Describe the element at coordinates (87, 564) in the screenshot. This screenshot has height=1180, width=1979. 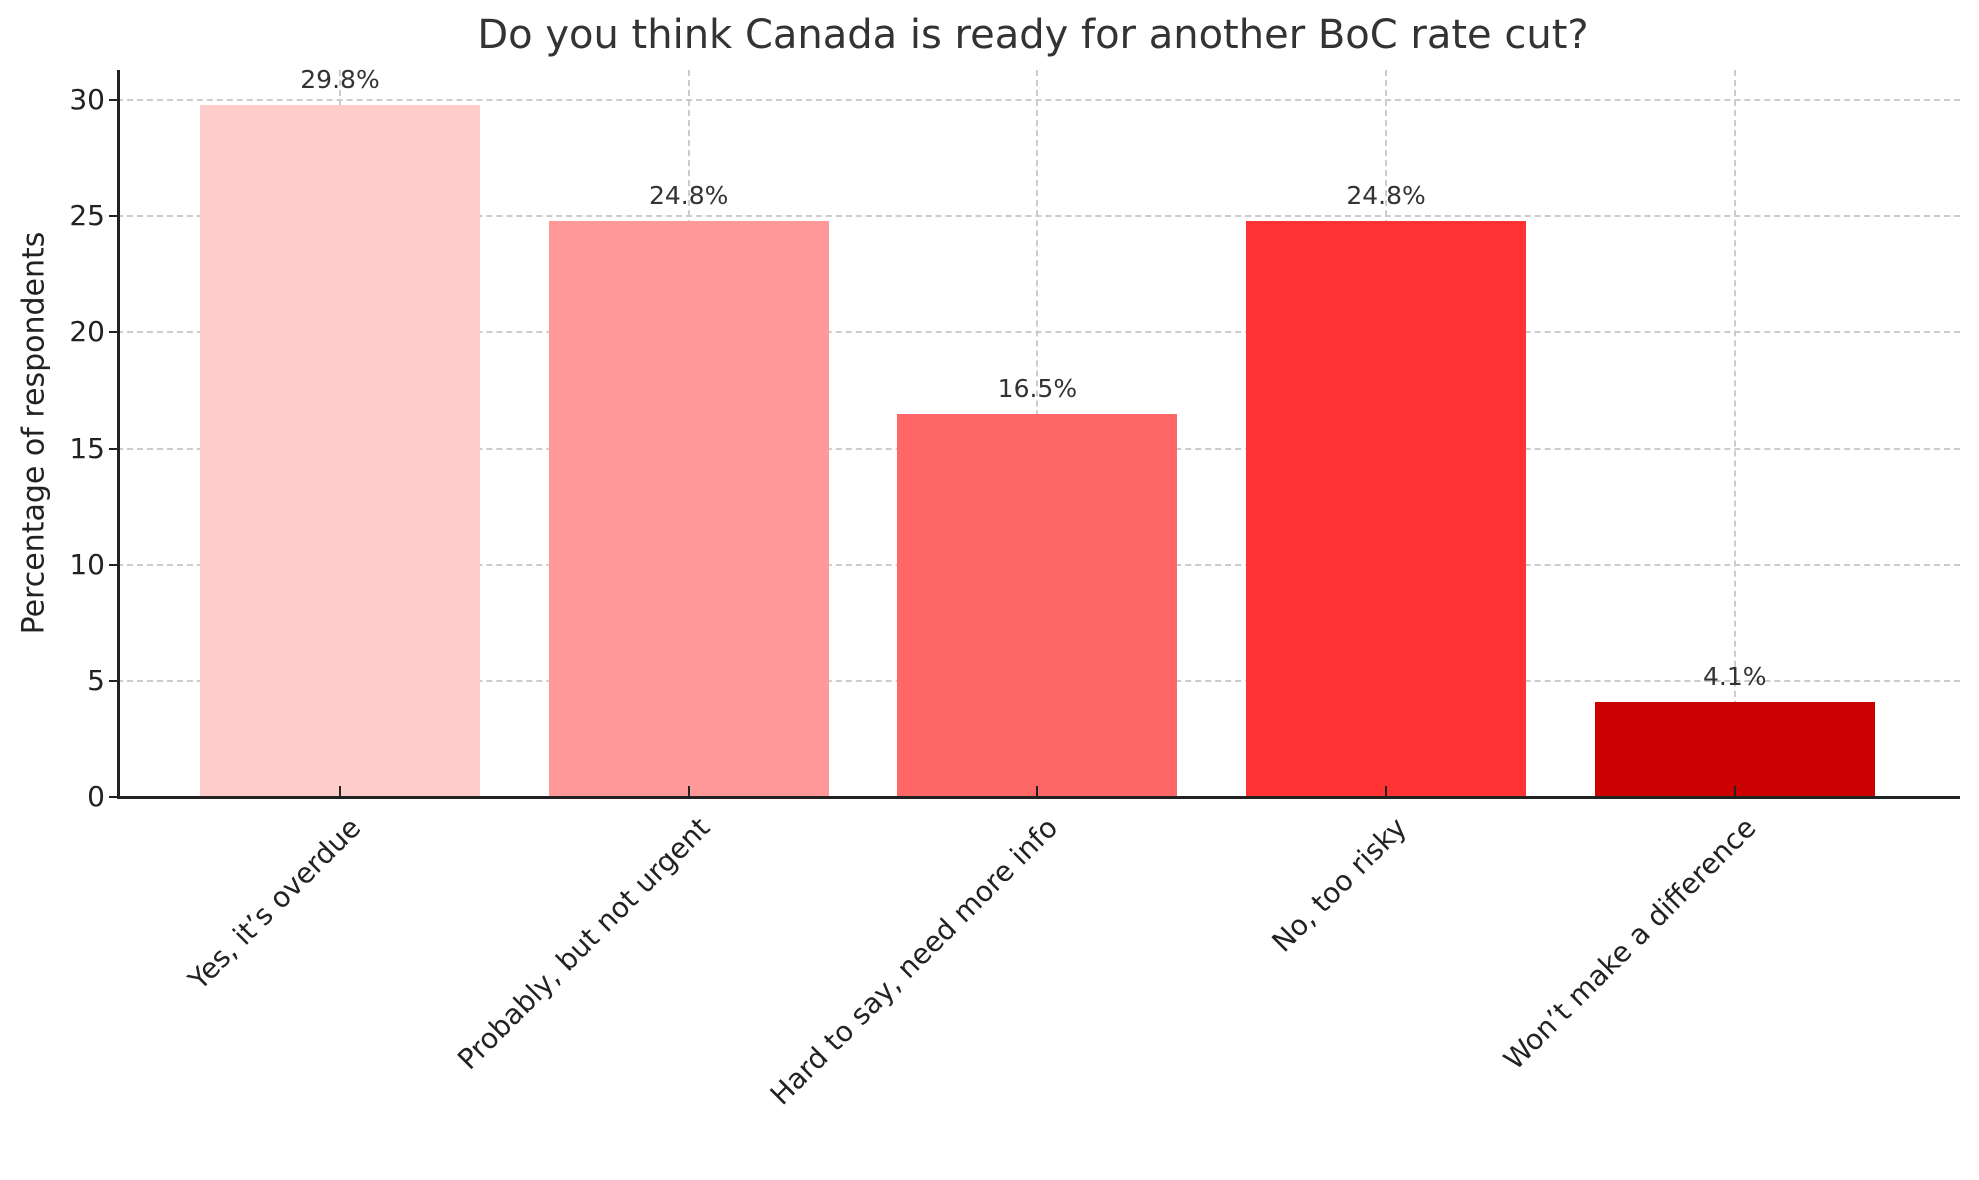
I see `y-tick-label: 10` at that location.